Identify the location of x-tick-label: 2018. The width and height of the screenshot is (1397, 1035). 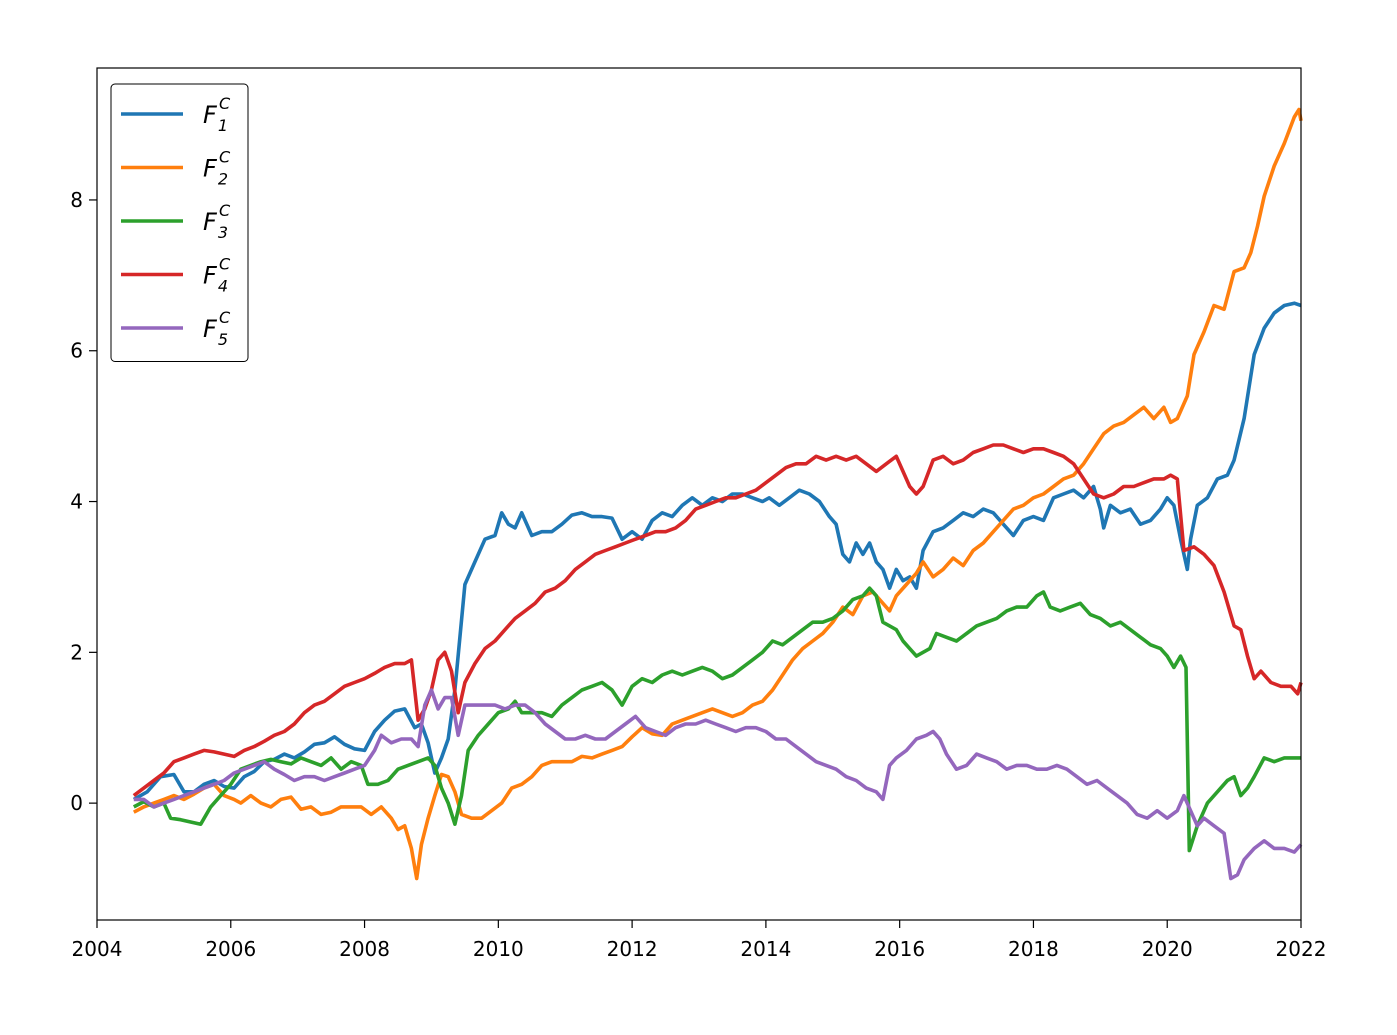
(1033, 949).